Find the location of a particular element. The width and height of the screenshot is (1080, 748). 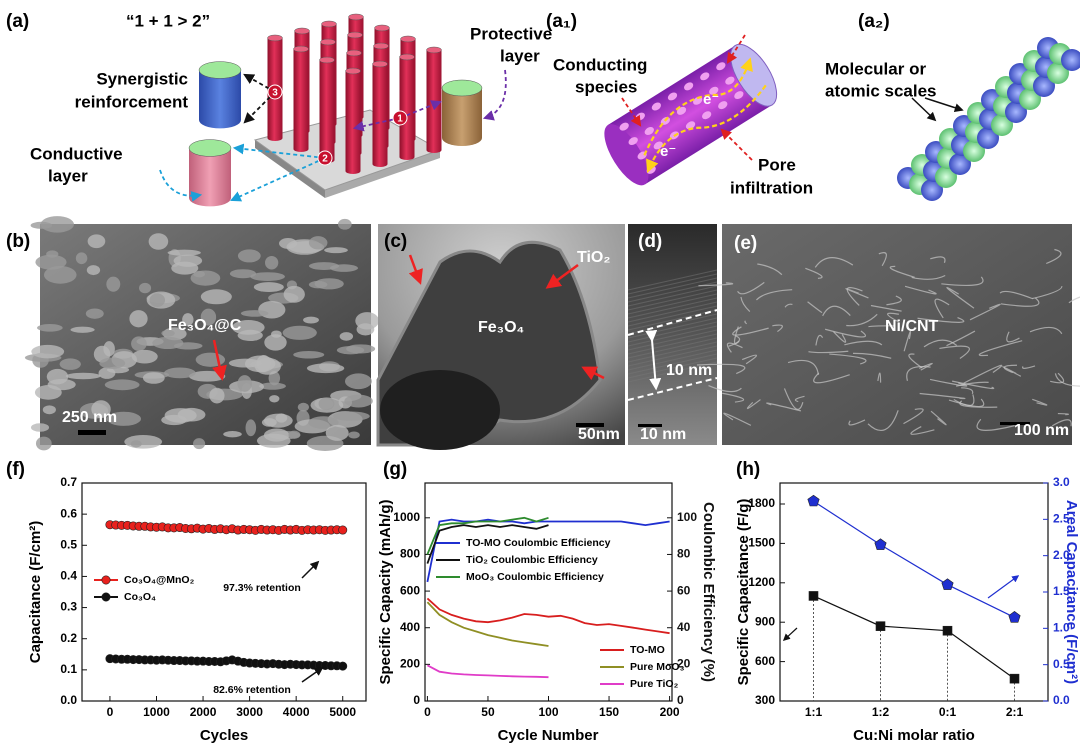

scale-bar is located at coordinates (92, 432).